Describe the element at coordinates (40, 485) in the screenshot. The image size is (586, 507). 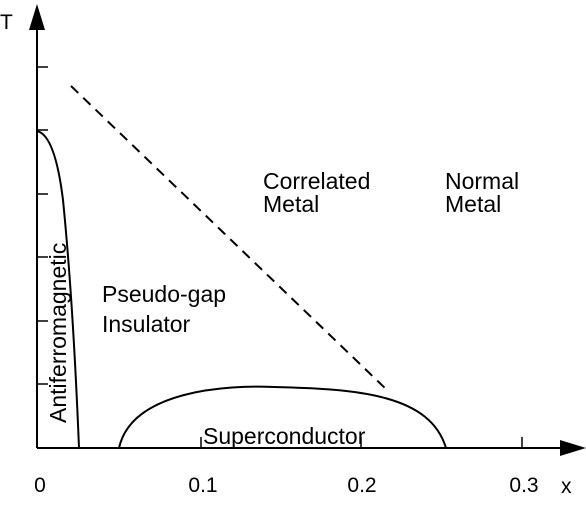
I see `x-tick-label: 0` at that location.